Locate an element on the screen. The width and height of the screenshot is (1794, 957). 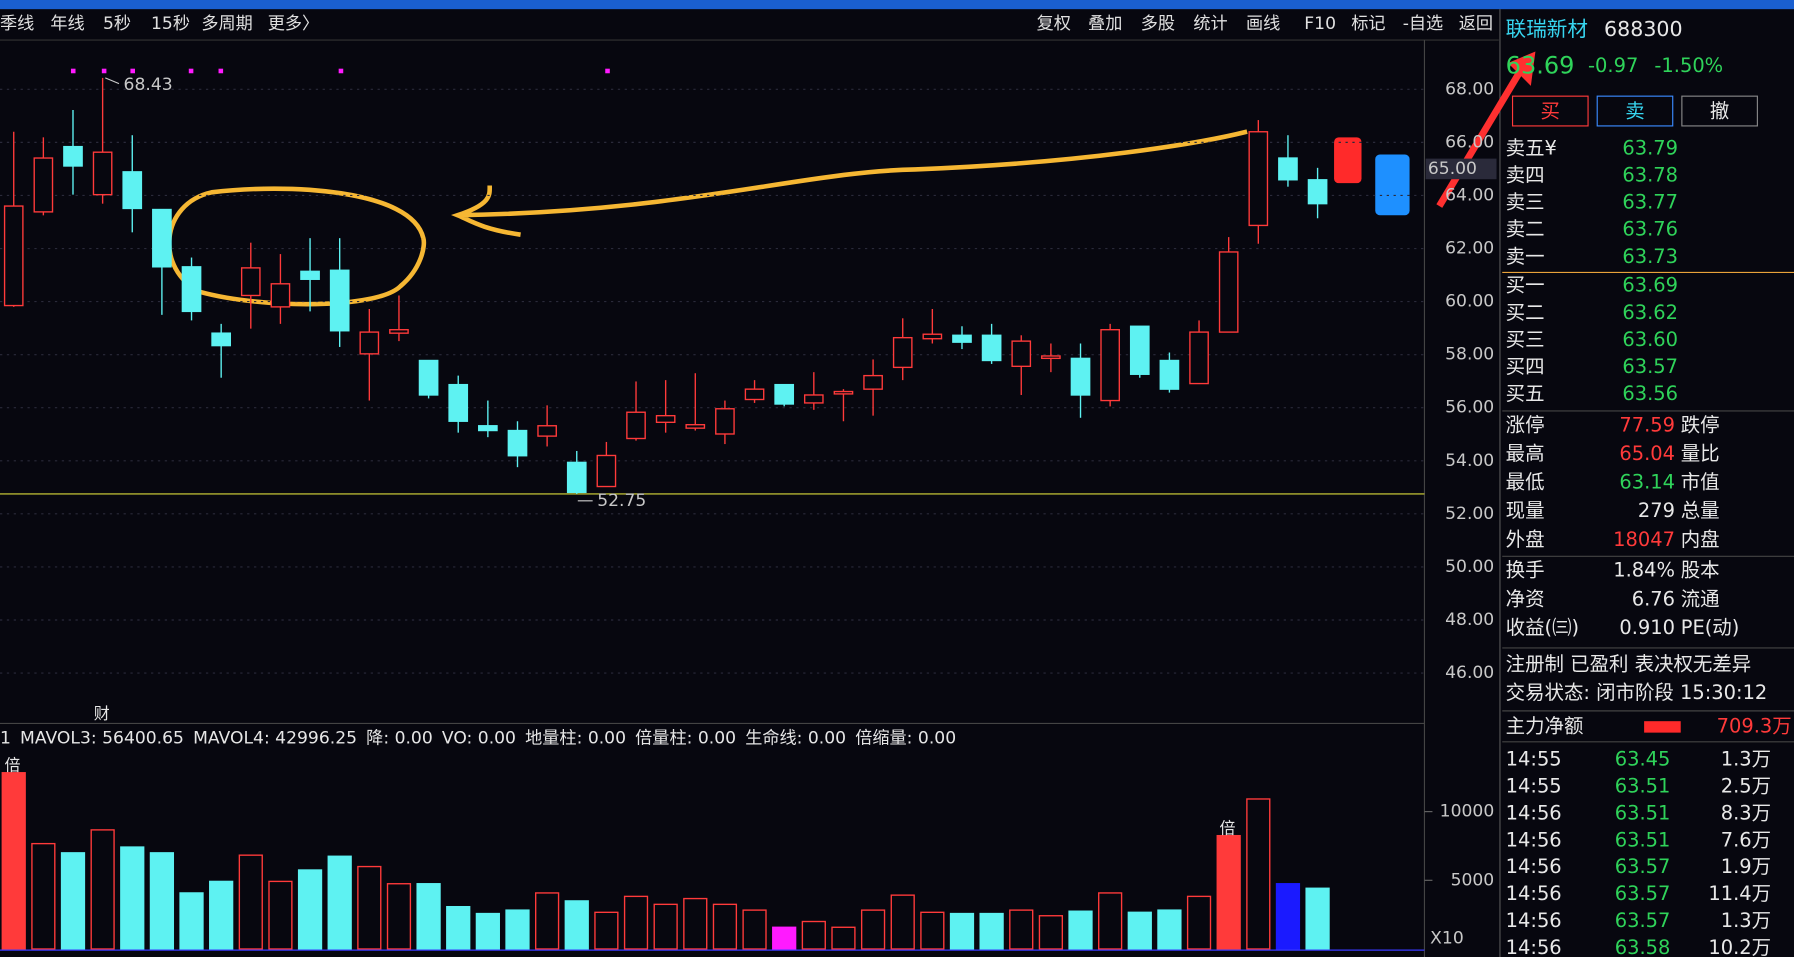
legend-item: 倍量柱: 0.00 is located at coordinates (685, 738).